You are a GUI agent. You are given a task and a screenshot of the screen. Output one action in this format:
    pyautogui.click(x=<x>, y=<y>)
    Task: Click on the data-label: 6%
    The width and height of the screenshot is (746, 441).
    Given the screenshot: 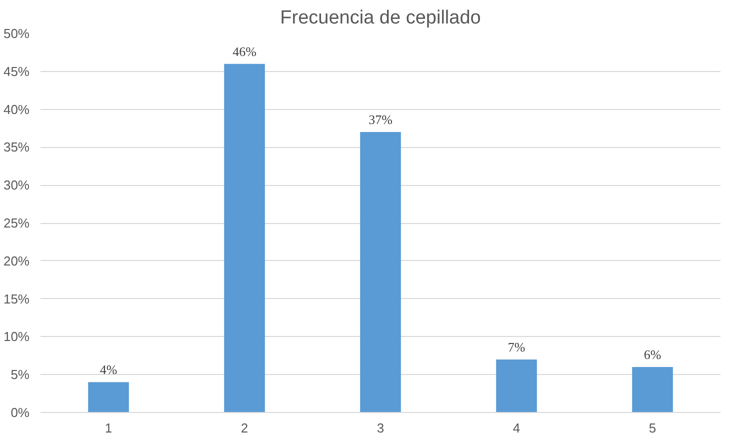 What is the action you would take?
    pyautogui.click(x=653, y=354)
    